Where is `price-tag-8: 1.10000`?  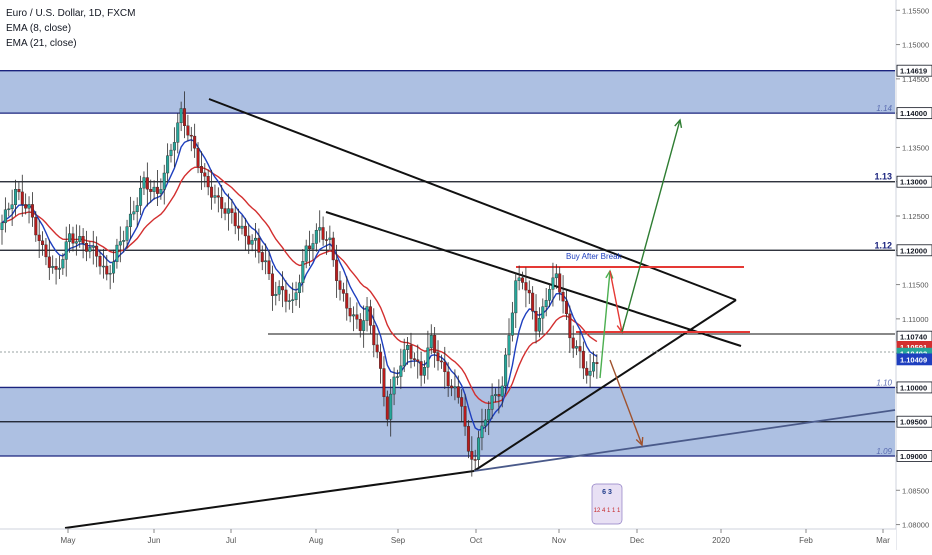 price-tag-8: 1.10000 is located at coordinates (913, 387).